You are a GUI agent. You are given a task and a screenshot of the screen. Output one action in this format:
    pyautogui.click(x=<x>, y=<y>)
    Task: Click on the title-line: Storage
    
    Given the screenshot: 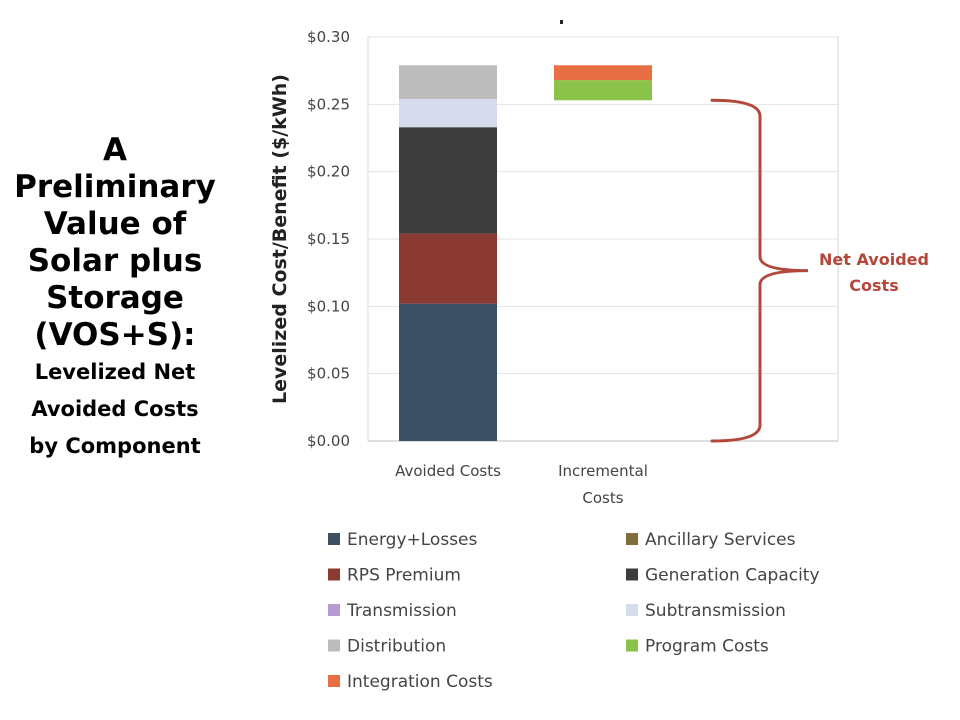 What is the action you would take?
    pyautogui.click(x=115, y=298)
    